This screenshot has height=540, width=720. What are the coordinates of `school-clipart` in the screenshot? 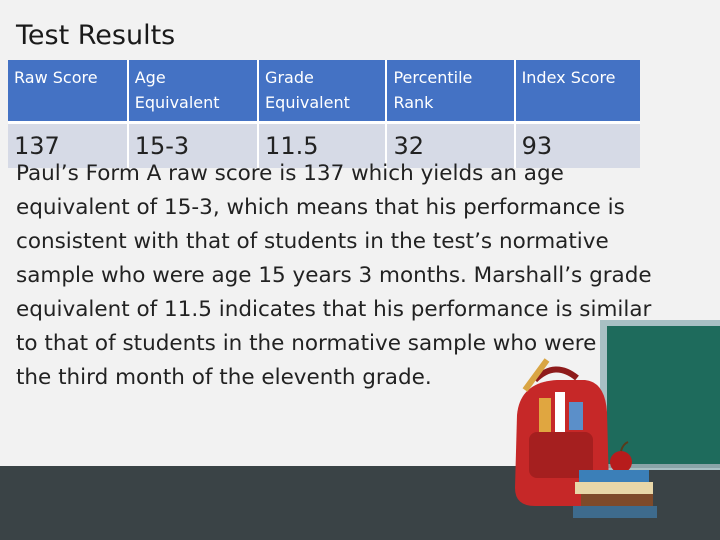 It's located at (617, 419).